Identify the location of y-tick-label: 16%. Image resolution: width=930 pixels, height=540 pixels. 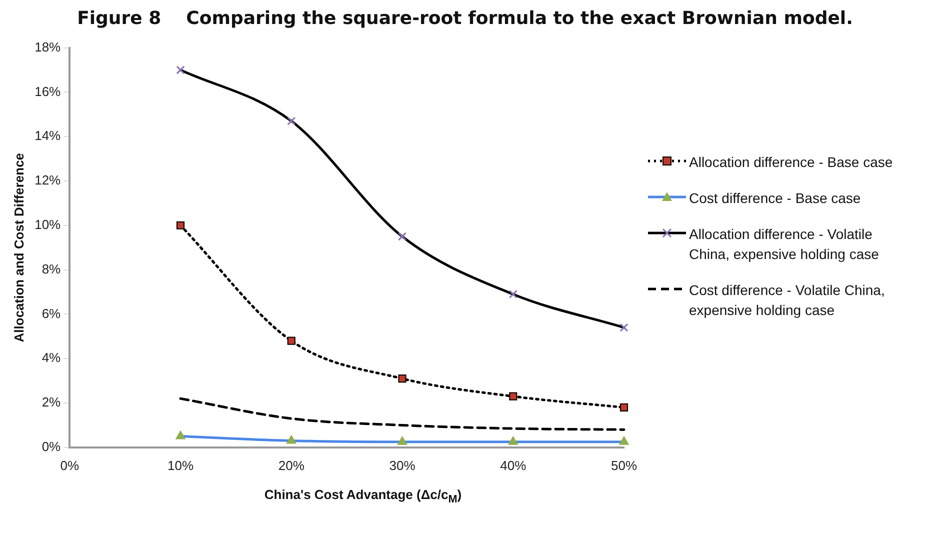
(48, 91).